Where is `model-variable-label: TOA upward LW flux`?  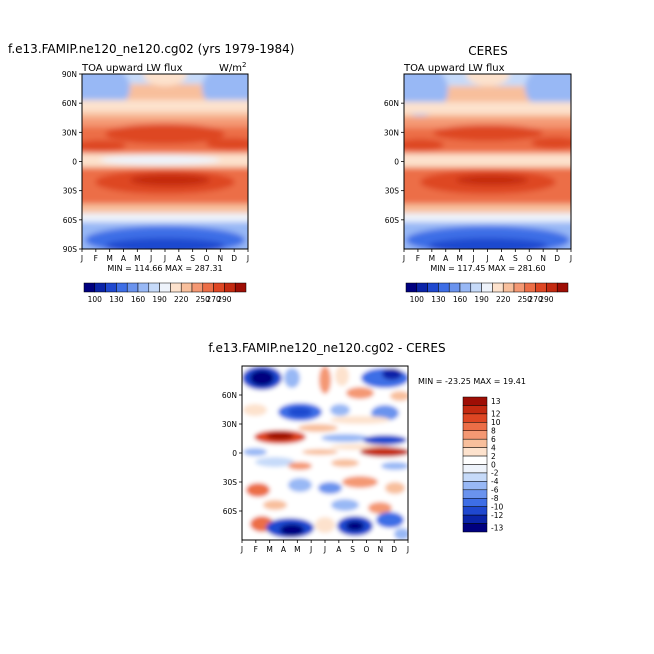
model-variable-label: TOA upward LW flux is located at coordinates (132, 68).